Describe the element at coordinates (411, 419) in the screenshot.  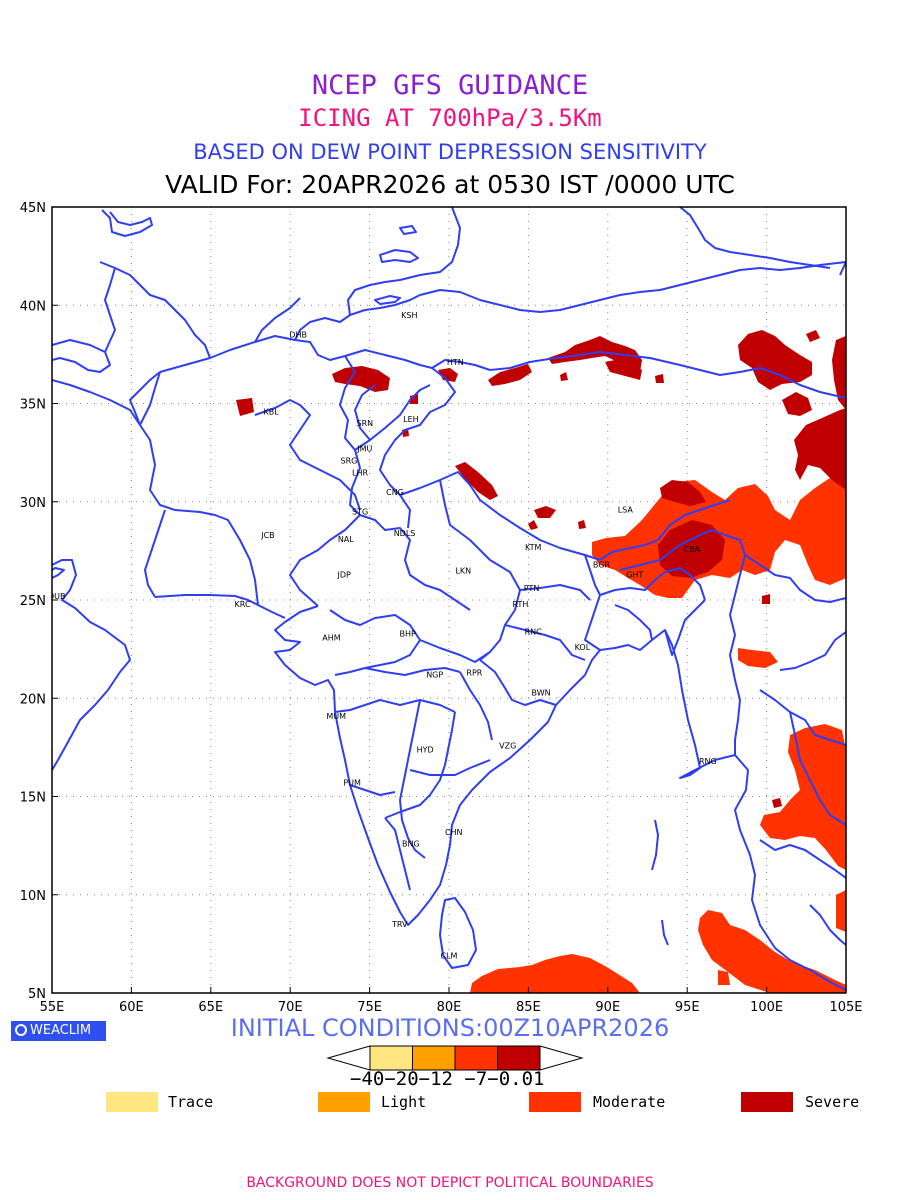
I see `city-label: LEH` at that location.